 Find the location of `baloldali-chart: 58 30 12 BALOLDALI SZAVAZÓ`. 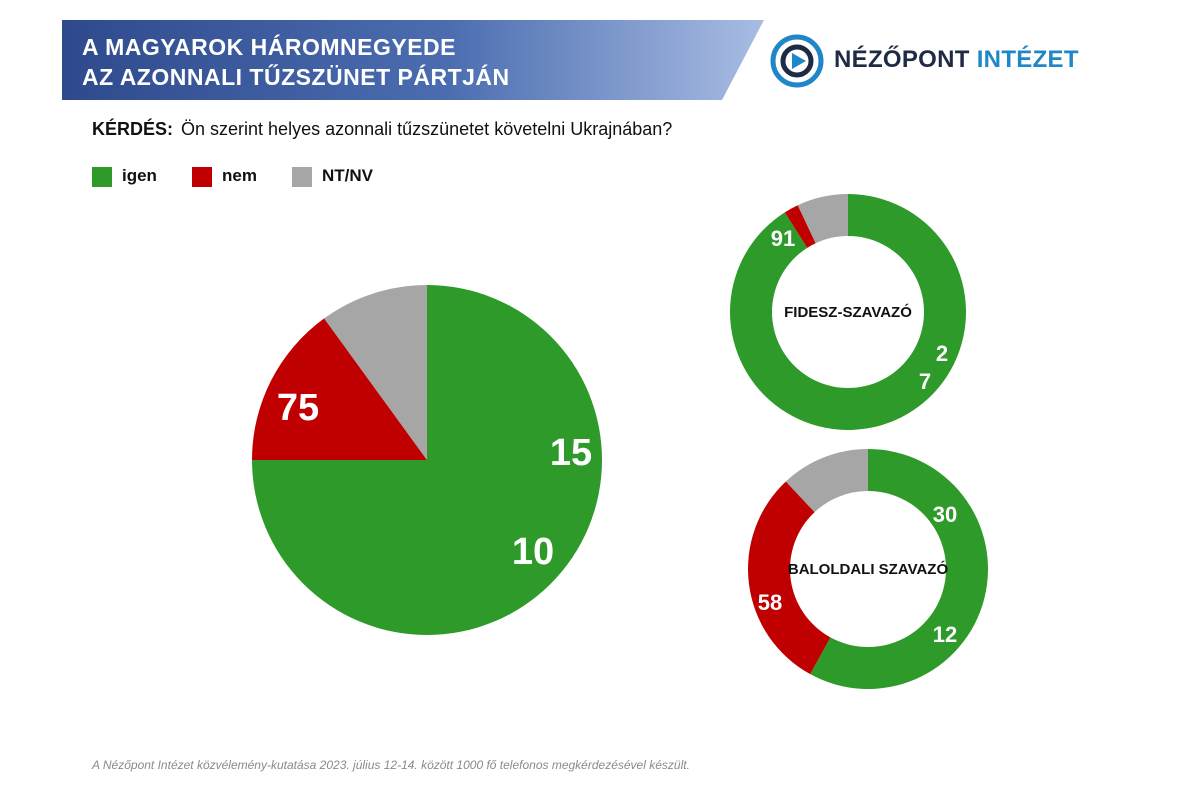

baloldali-chart: 58 30 12 BALOLDALI SZAVAZÓ is located at coordinates (868, 569).